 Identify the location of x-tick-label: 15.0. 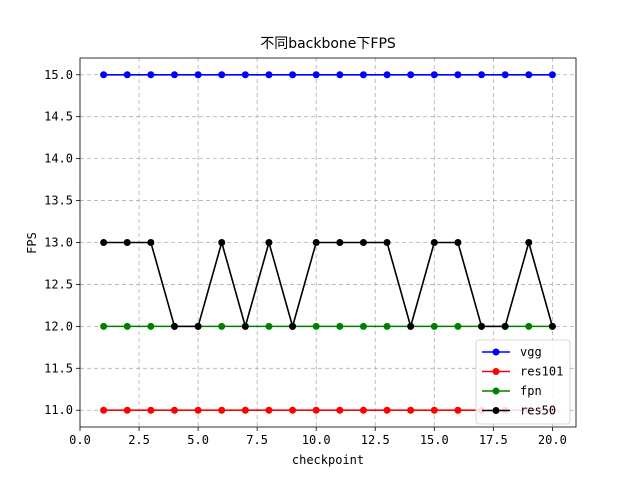
(434, 440).